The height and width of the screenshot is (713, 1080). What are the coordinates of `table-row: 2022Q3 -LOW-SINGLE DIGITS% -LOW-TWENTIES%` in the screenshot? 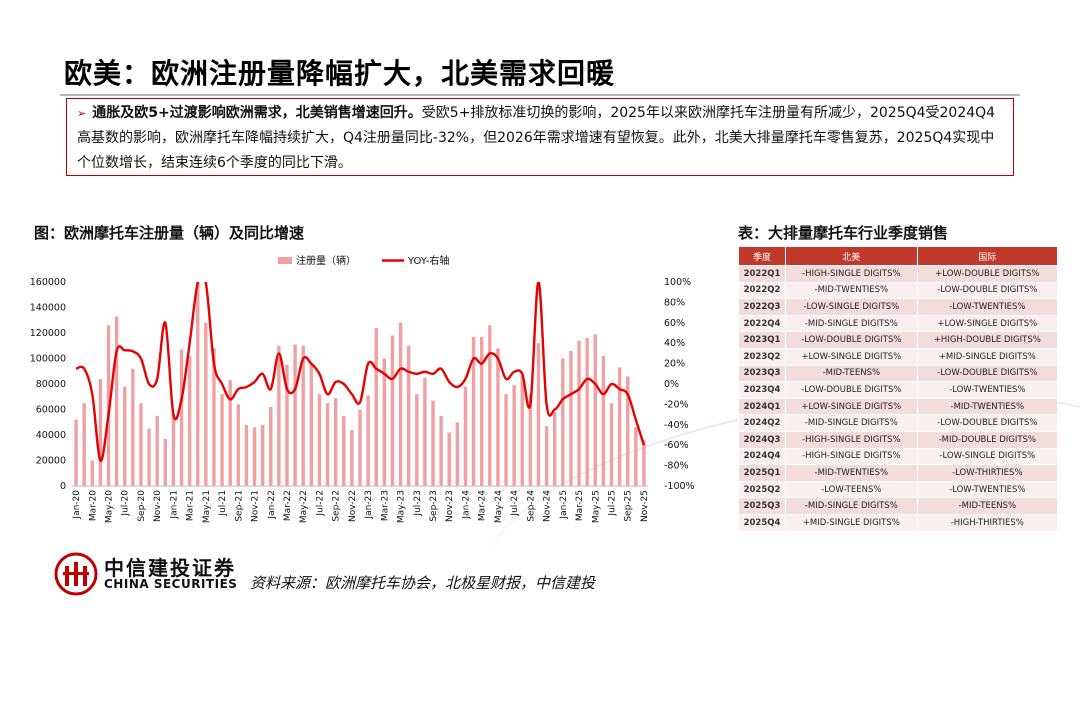 It's located at (898, 307).